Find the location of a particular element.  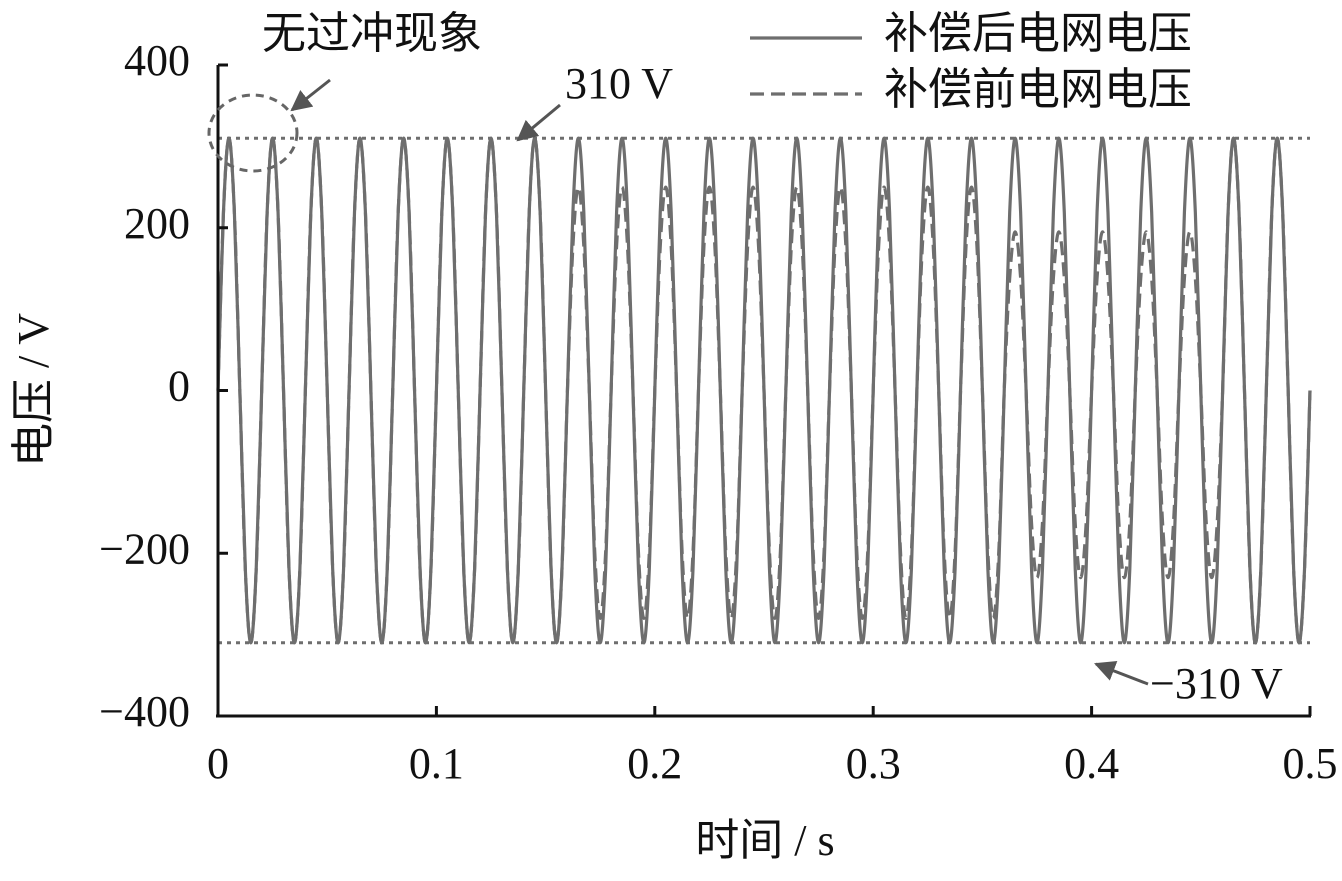

y-axis-label: 电压 / V is located at coordinates (33, 390).